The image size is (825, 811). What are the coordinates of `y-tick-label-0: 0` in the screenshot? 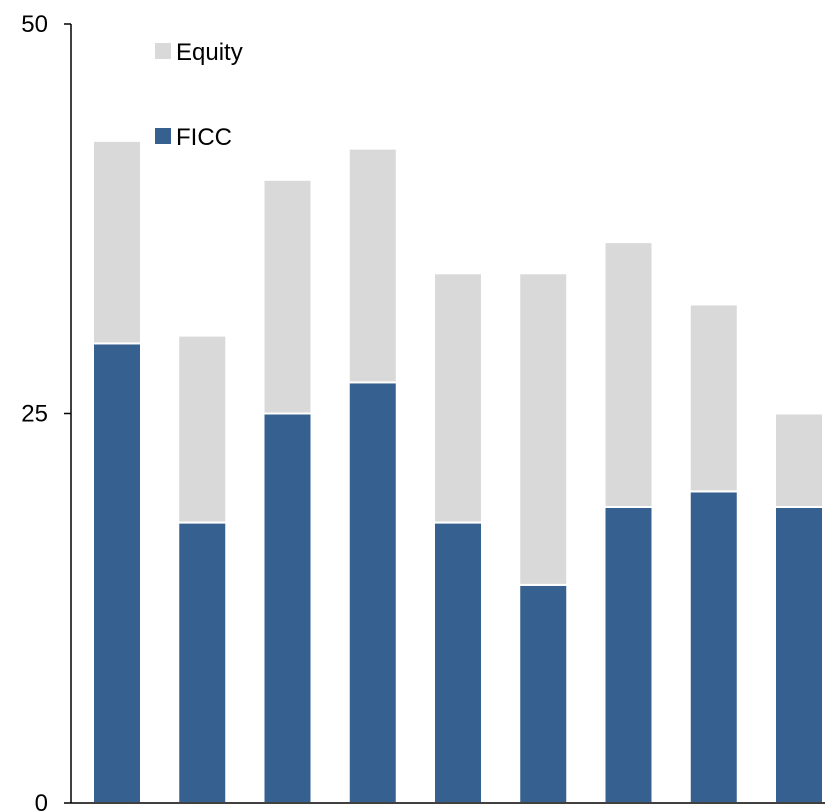 It's located at (41, 800).